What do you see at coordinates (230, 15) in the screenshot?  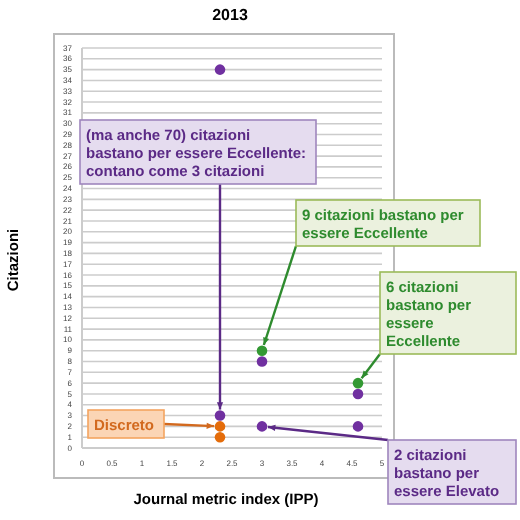 I see `chart-title: 2013` at bounding box center [230, 15].